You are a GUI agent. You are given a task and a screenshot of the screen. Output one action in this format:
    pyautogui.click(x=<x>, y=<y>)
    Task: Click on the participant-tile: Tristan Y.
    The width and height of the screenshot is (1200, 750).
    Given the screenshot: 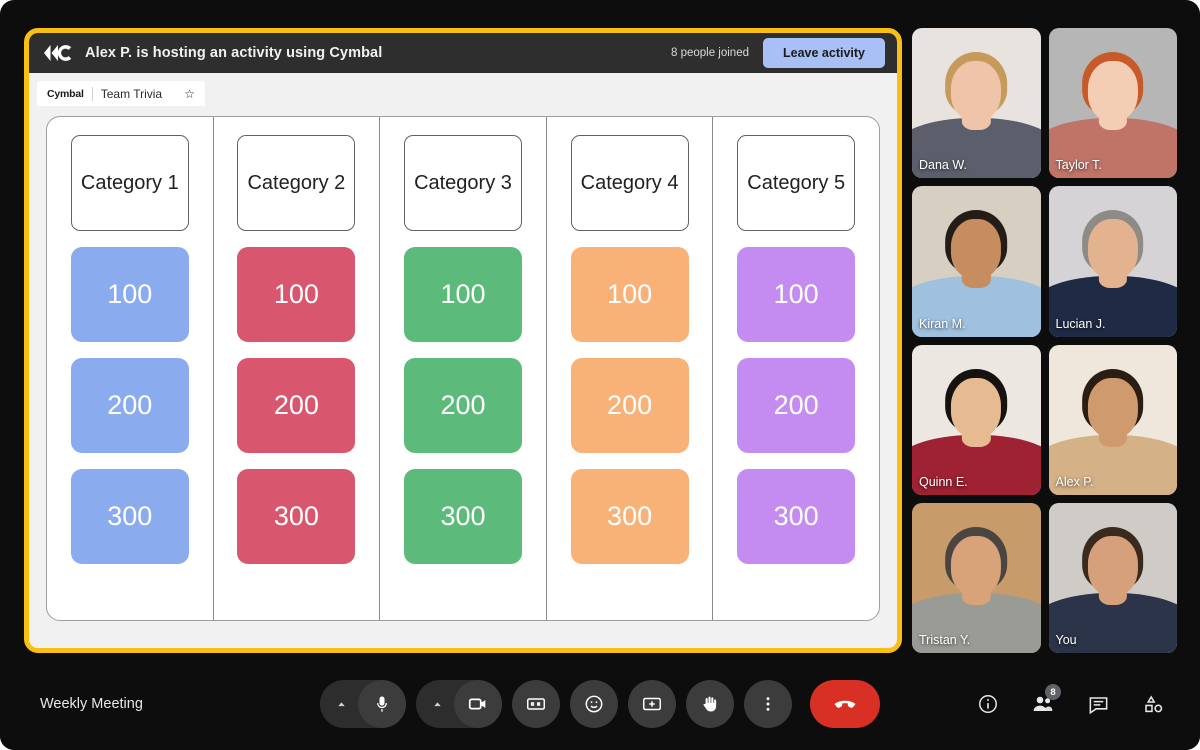 What is the action you would take?
    pyautogui.click(x=976, y=577)
    